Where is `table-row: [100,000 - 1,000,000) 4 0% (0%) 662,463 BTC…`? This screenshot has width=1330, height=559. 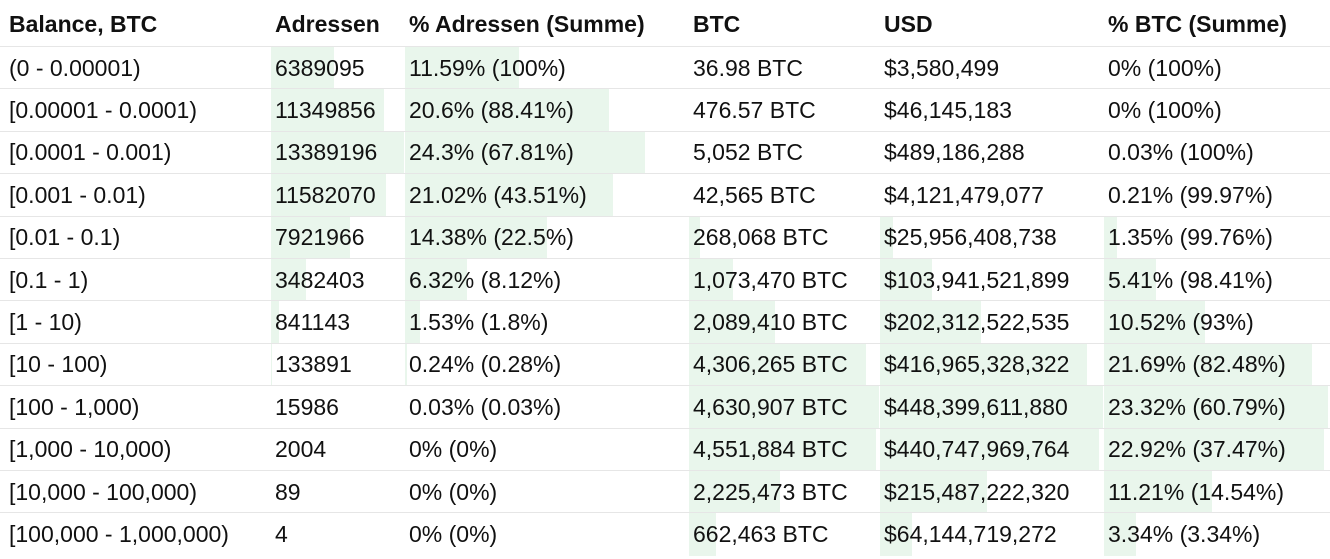
table-row: [100,000 - 1,000,000) 4 0% (0%) 662,463 BTC… is located at coordinates (665, 534).